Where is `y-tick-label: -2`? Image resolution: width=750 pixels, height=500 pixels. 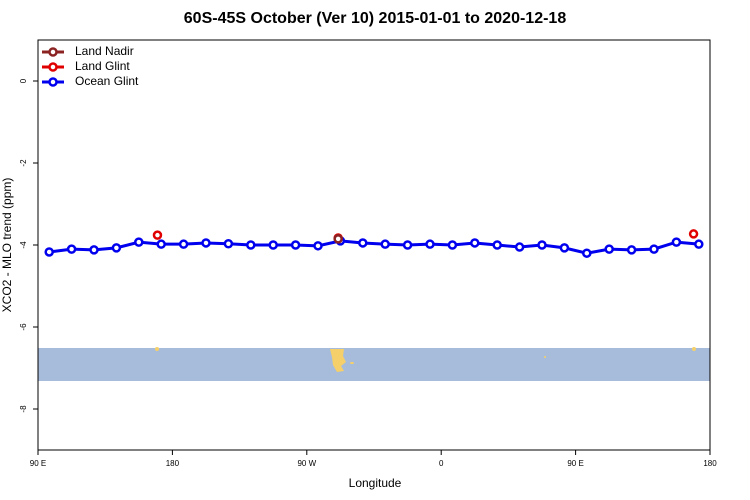
y-tick-label: -2 is located at coordinates (23, 163).